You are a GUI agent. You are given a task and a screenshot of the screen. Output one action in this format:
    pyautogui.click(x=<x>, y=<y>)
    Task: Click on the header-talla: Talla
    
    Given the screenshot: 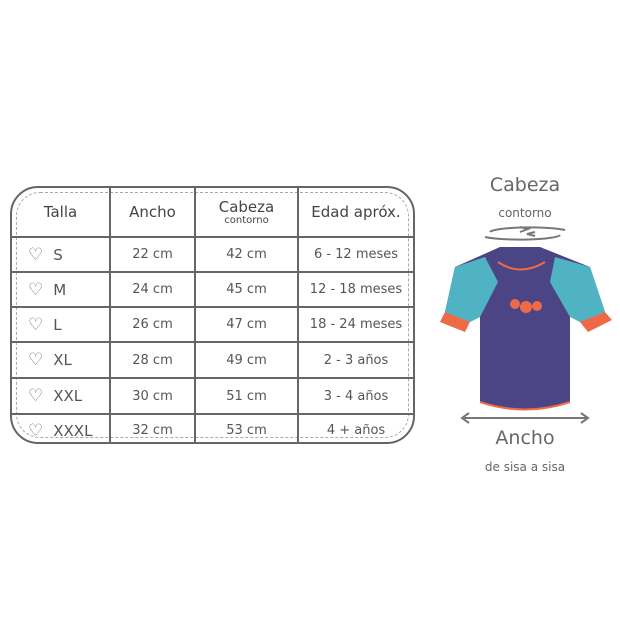 What is the action you would take?
    pyautogui.click(x=61, y=212)
    